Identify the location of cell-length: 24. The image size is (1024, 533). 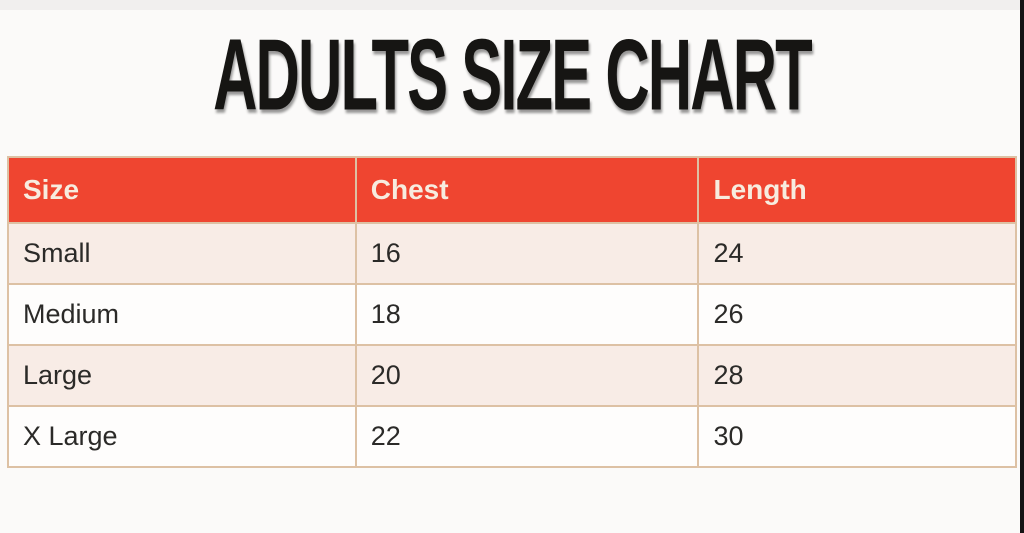
(857, 253).